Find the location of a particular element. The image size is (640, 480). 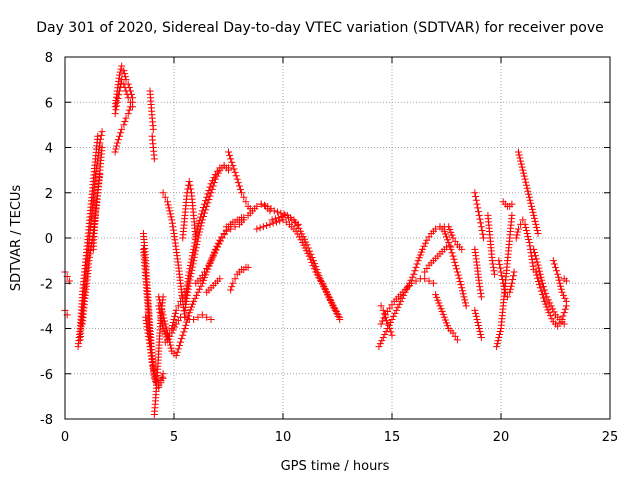

y-tick-label: 8 is located at coordinates (49, 58).